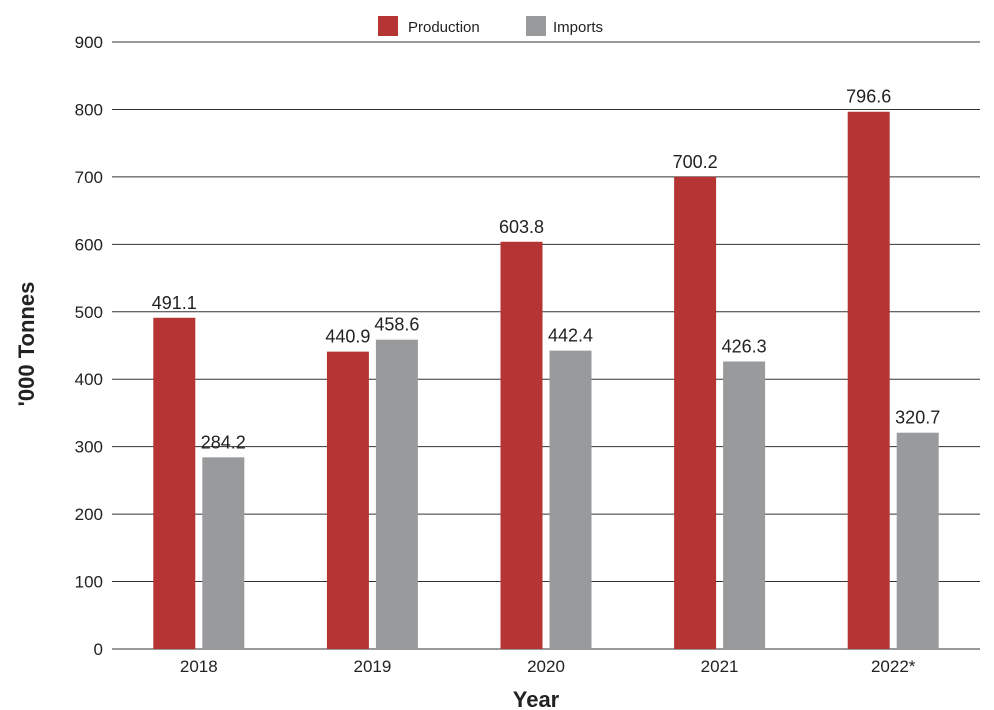 The image size is (994, 710). Describe the element at coordinates (89, 42) in the screenshot. I see `y-tick-label: 900` at that location.